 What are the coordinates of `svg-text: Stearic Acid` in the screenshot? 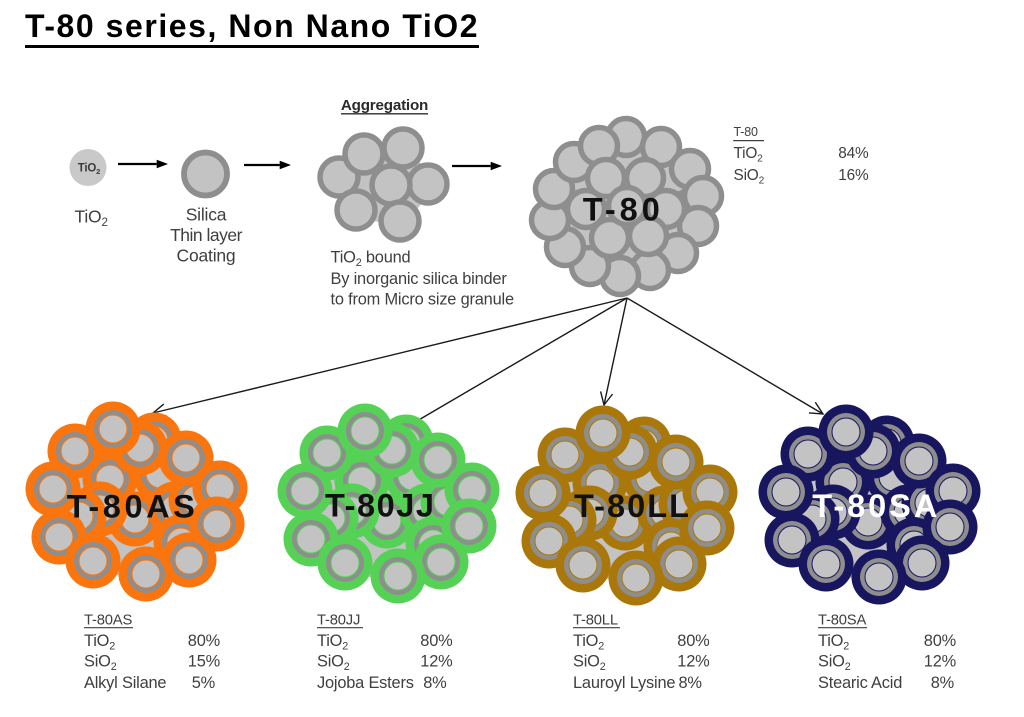 It's located at (860, 683).